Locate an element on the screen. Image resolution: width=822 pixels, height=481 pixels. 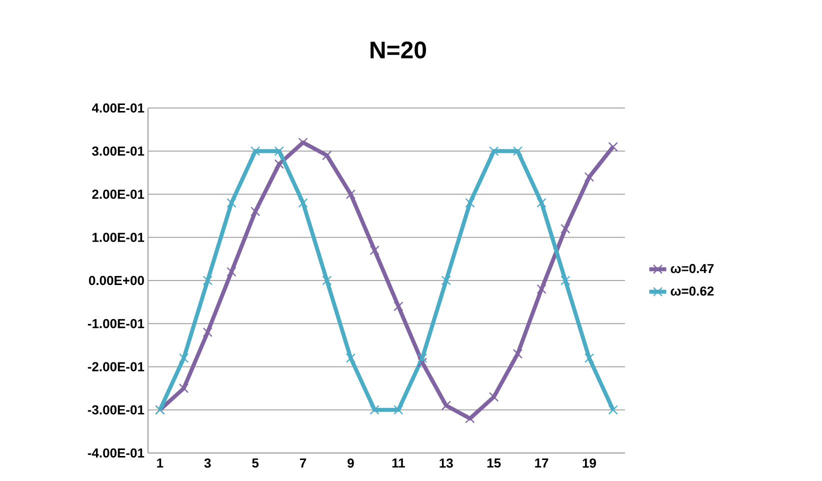
x-tick-label: 1 is located at coordinates (160, 463).